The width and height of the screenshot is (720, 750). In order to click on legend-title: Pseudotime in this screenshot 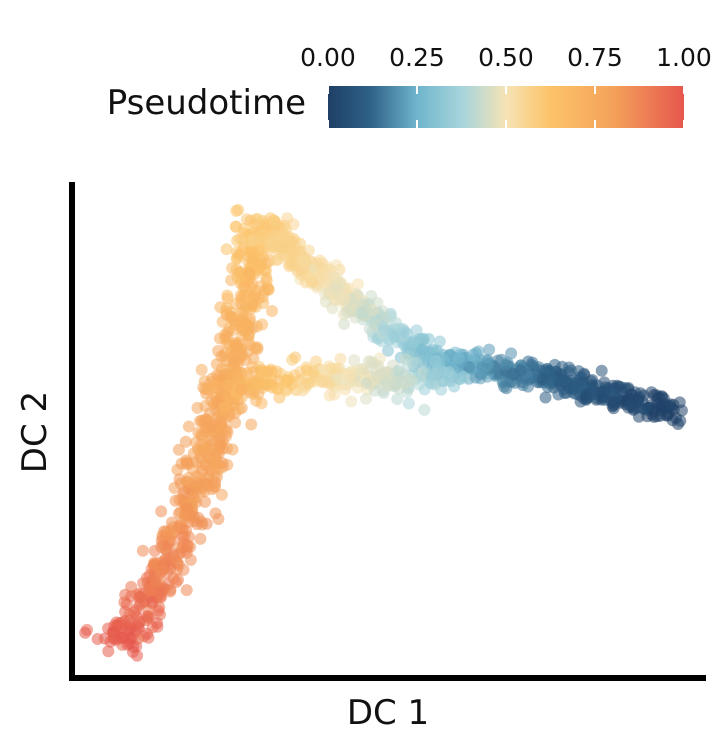, I will do `click(206, 103)`.